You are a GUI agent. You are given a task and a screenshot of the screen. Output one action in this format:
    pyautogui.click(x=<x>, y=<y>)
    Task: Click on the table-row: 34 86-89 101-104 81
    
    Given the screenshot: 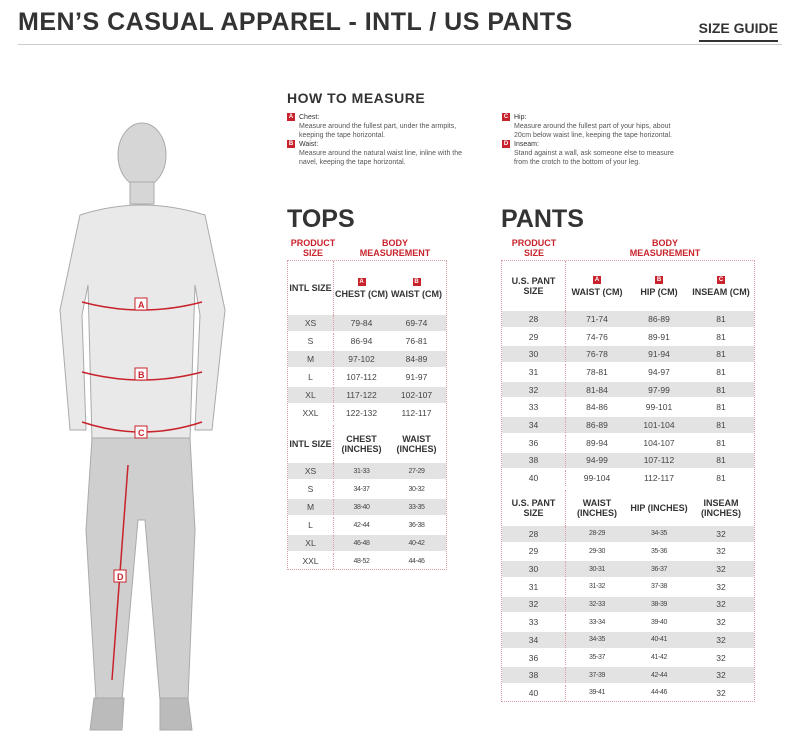 What is the action you would take?
    pyautogui.click(x=628, y=425)
    